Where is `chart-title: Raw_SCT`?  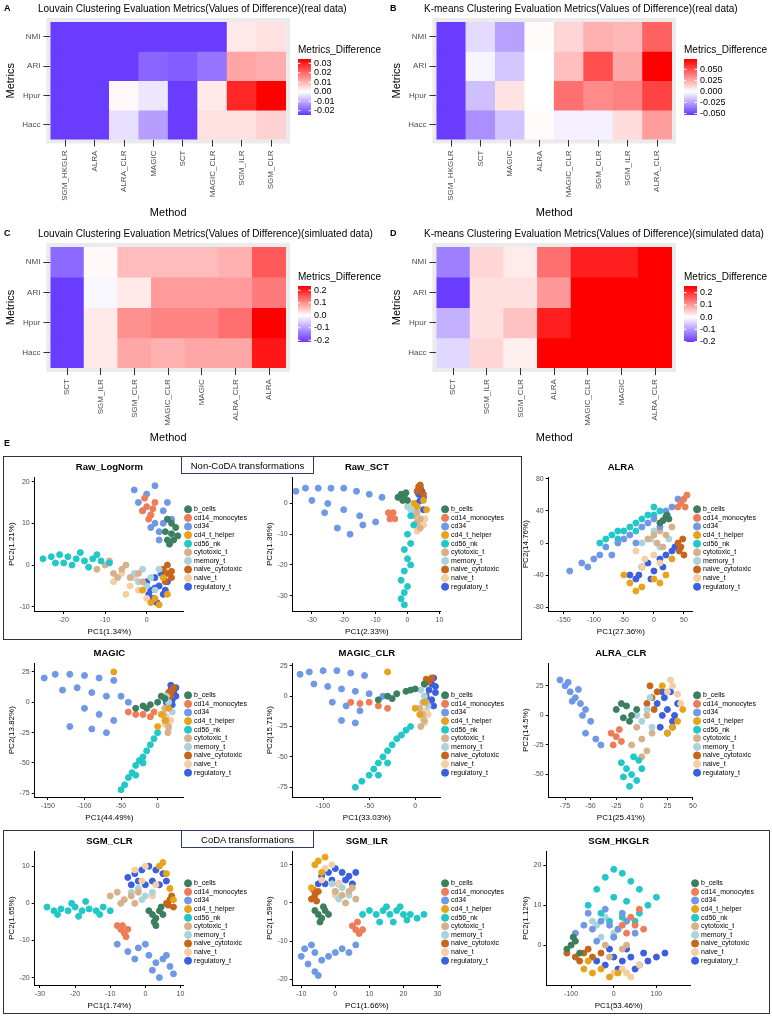 chart-title: Raw_SCT is located at coordinates (366, 467).